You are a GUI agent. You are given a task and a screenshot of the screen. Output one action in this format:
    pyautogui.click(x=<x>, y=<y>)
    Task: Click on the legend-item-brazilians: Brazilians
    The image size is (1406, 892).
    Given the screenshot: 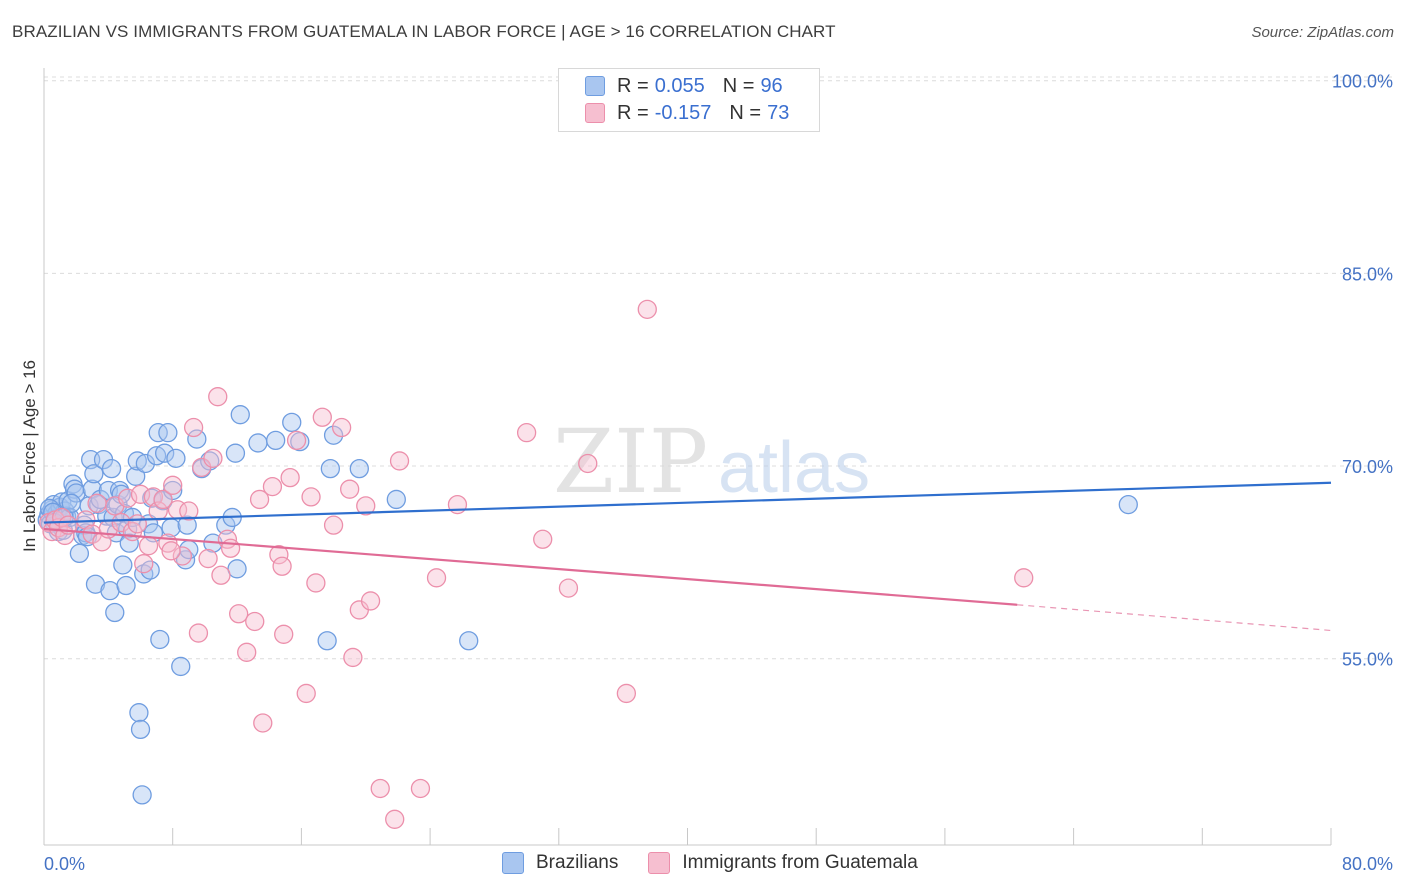 What is the action you would take?
    pyautogui.click(x=560, y=863)
    